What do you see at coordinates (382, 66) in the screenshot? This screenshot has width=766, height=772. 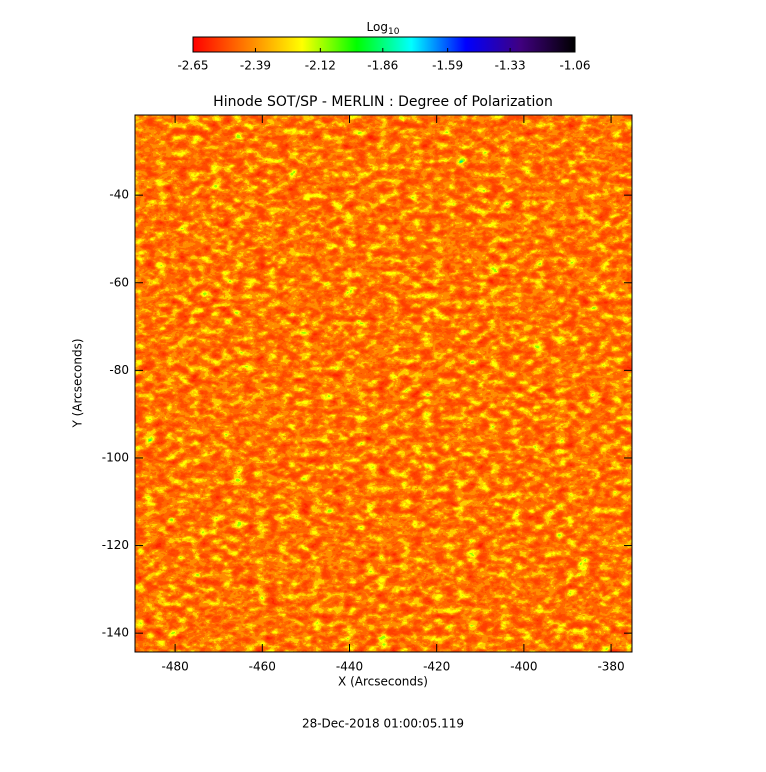 I see `colorbar-tick-label: -1.86` at bounding box center [382, 66].